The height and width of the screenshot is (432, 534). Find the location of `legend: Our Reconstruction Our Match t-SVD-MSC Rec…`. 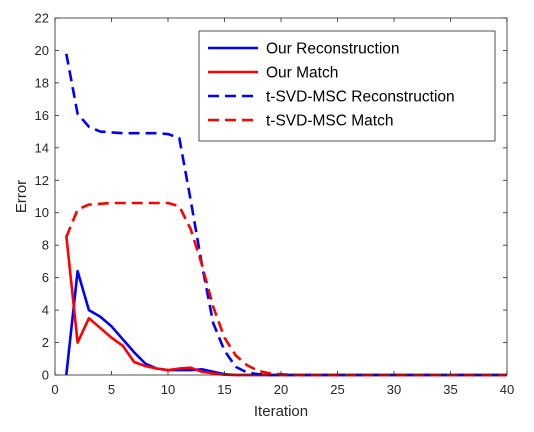

legend: Our Reconstruction Our Match t-SVD-MSC Rec… is located at coordinates (347, 86).